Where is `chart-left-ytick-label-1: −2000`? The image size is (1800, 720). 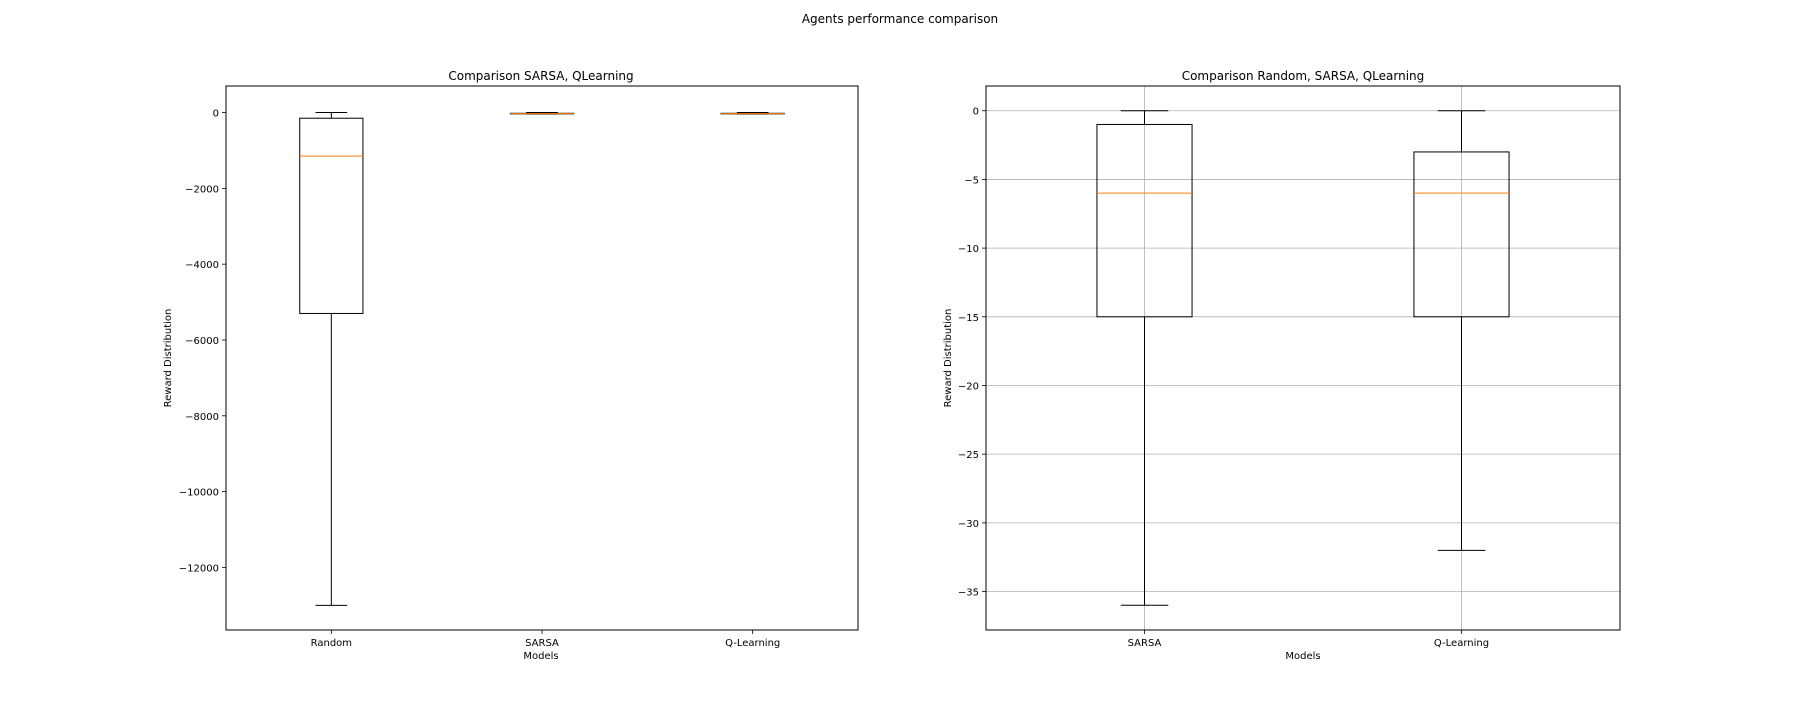 chart-left-ytick-label-1: −2000 is located at coordinates (202, 189).